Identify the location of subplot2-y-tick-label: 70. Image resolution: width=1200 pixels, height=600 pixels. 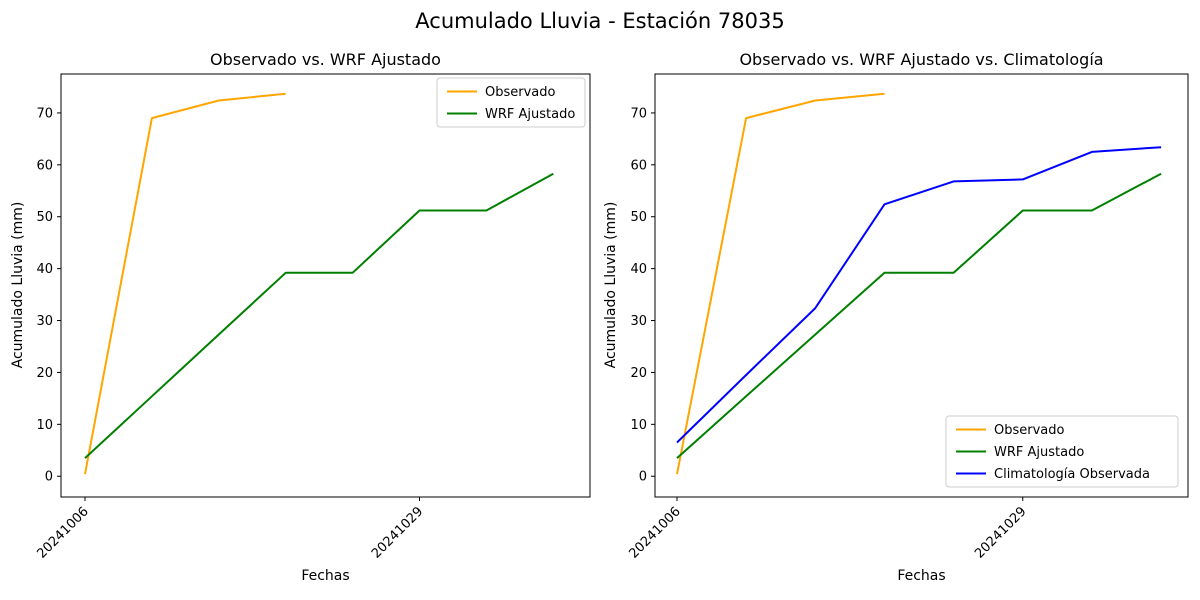
(638, 113).